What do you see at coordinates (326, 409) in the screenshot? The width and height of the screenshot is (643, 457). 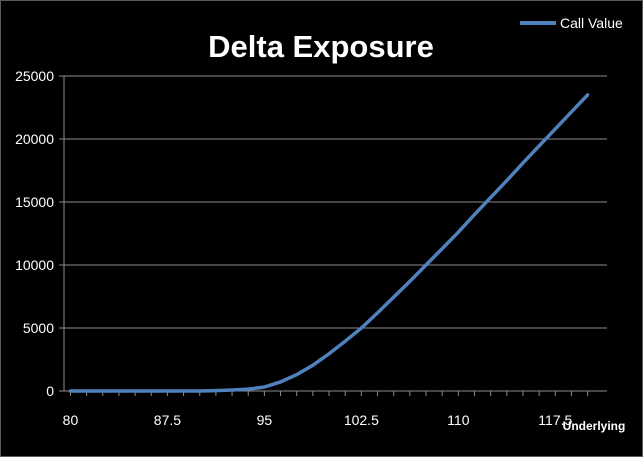 I see `x-axis-ticks: 80 87.5 95 102.5 110 117.5` at bounding box center [326, 409].